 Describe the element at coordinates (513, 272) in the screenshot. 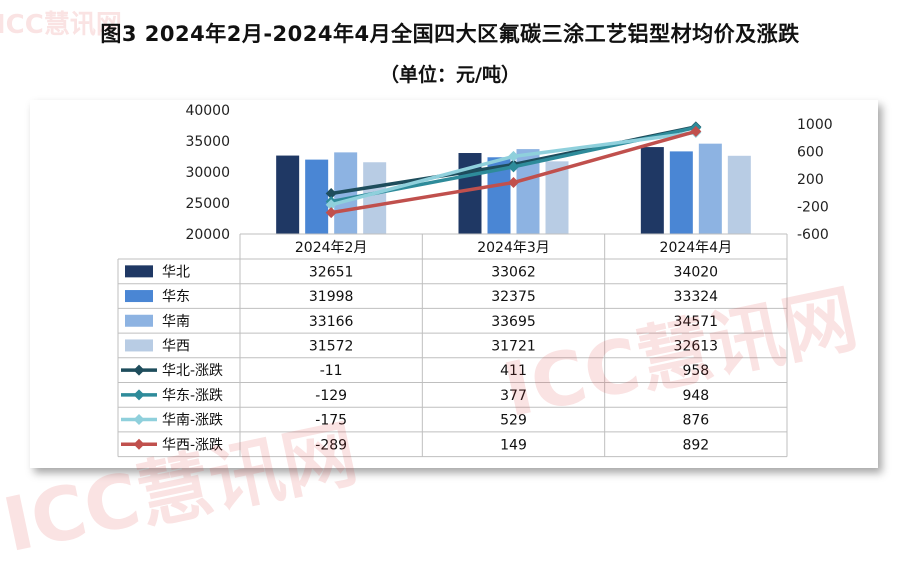

I see `table-cell: 33062` at that location.